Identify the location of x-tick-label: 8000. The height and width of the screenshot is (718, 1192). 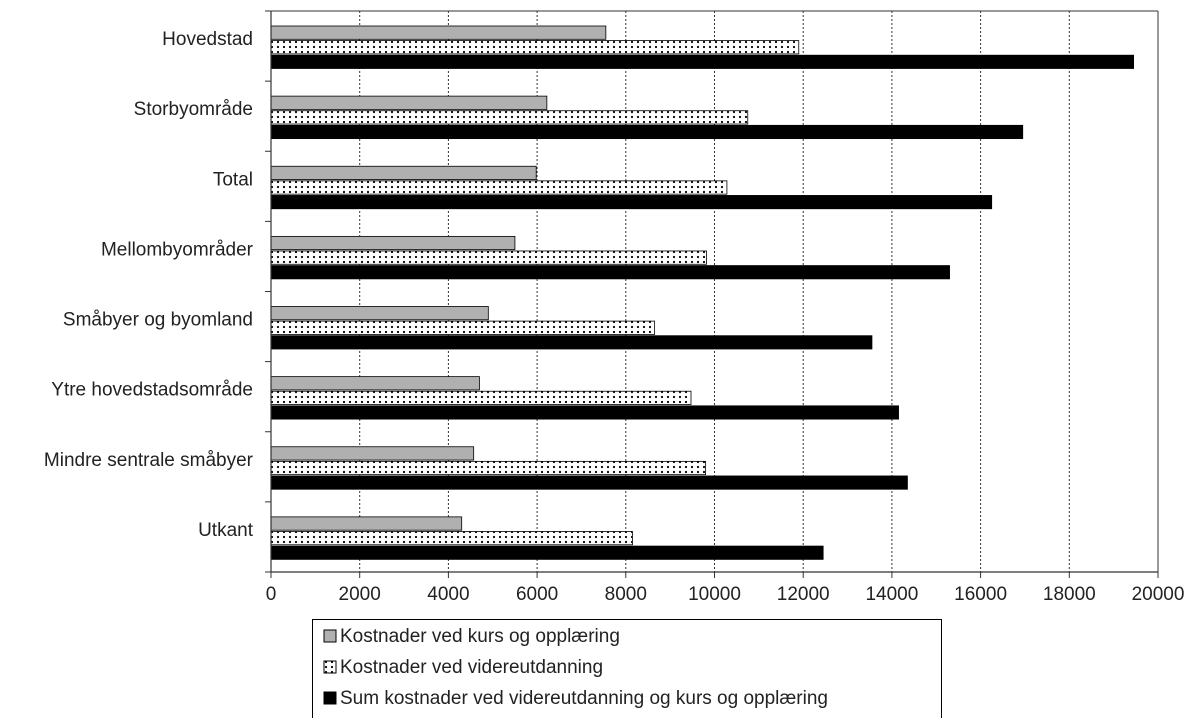
(626, 594).